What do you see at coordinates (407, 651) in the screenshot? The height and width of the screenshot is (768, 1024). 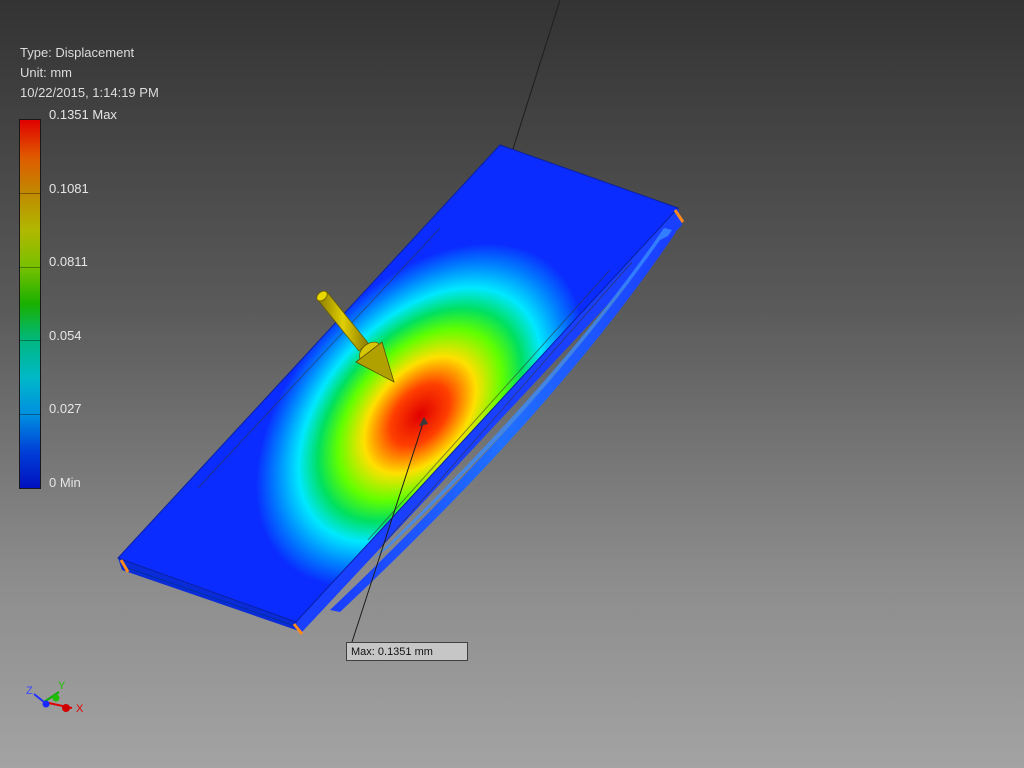 I see `max-value-callout: Max: 0.1351 mm` at bounding box center [407, 651].